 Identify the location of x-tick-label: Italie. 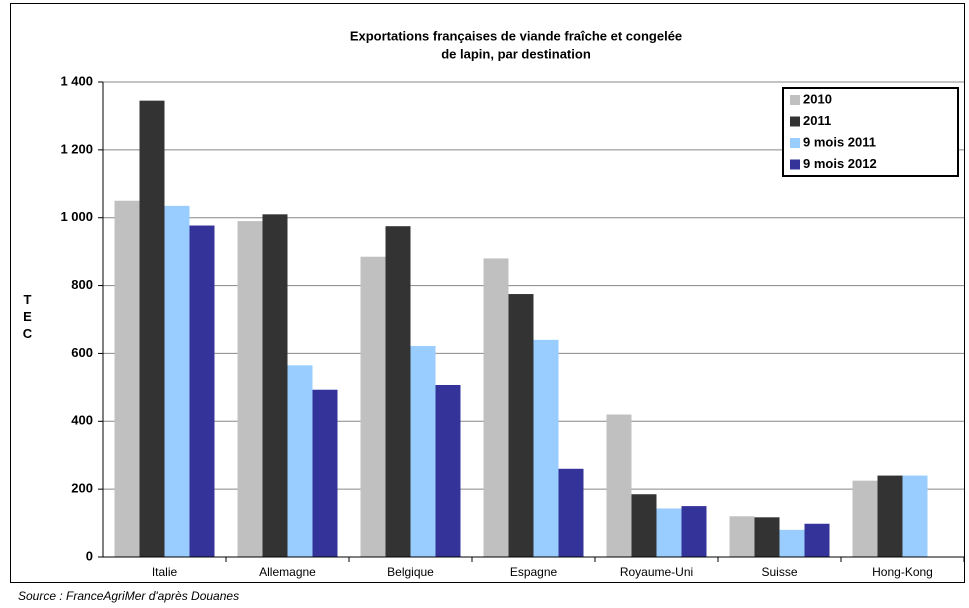
(165, 572).